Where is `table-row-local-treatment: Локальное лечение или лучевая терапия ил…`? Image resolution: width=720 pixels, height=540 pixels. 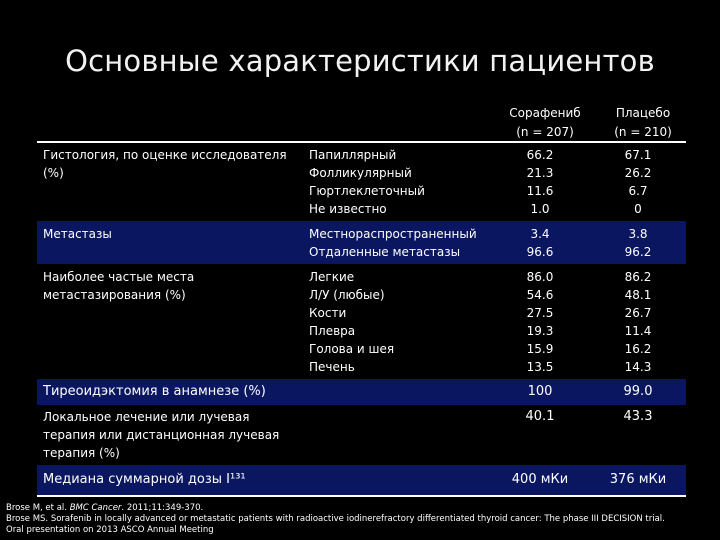 table-row-local-treatment: Локальное лечение или лучевая терапия ил… is located at coordinates (361, 435).